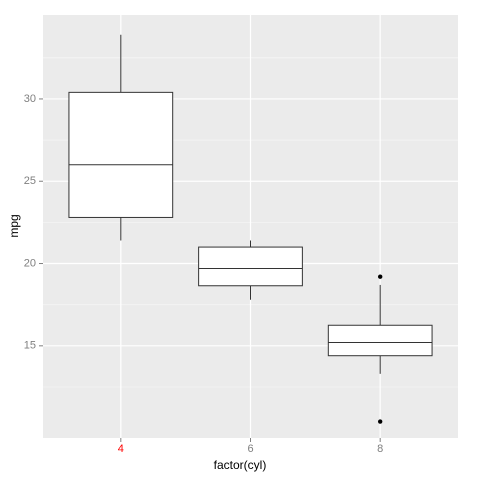 This screenshot has width=480, height=485. I want to click on y-tick-label: 20, so click(30, 263).